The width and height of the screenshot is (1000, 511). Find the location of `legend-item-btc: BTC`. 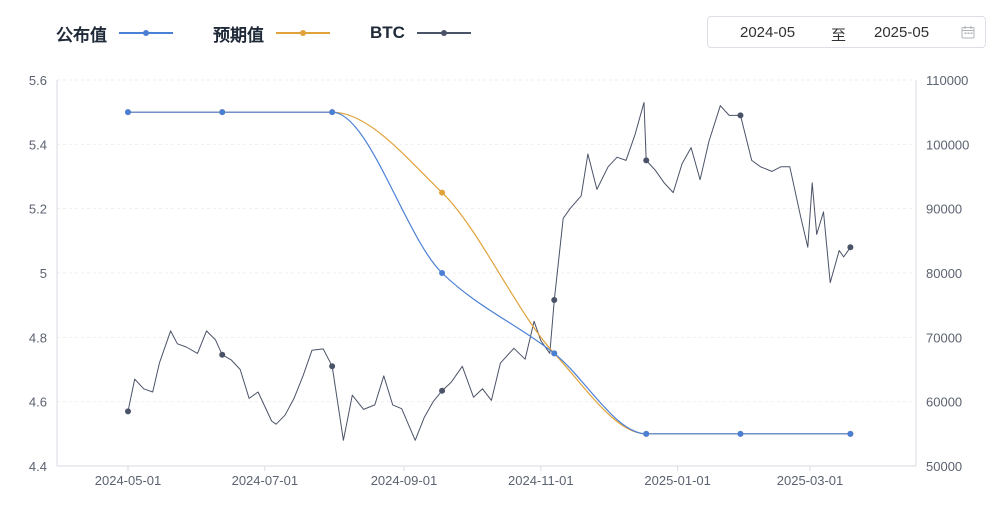

legend-item-btc: BTC is located at coordinates (420, 33).